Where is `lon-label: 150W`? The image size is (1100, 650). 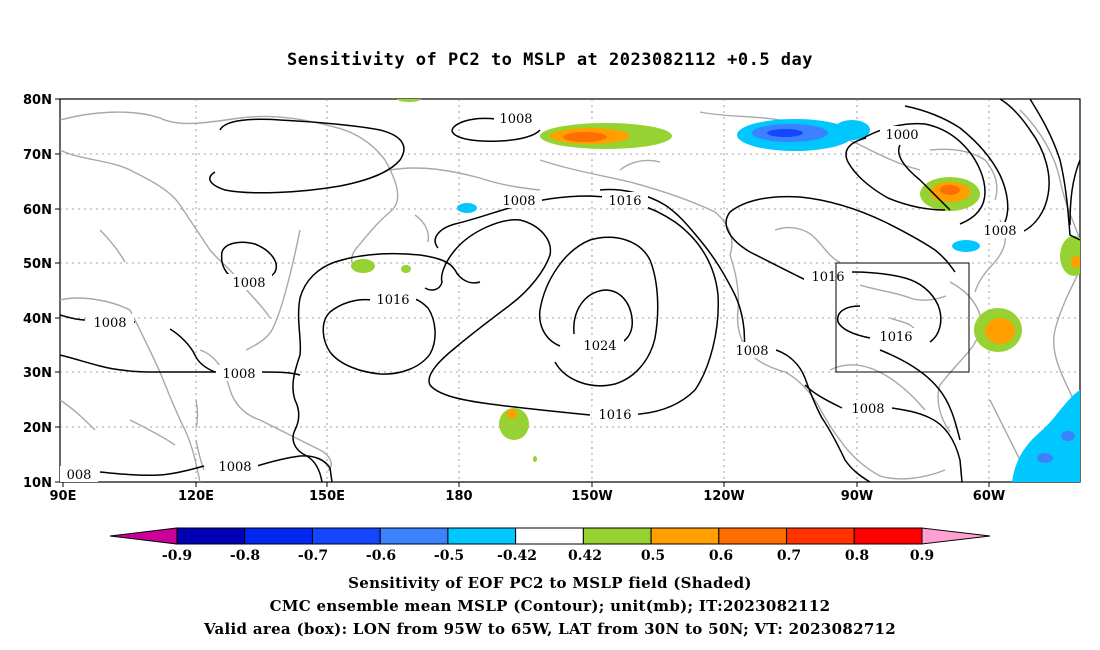
lon-label: 150W is located at coordinates (591, 496).